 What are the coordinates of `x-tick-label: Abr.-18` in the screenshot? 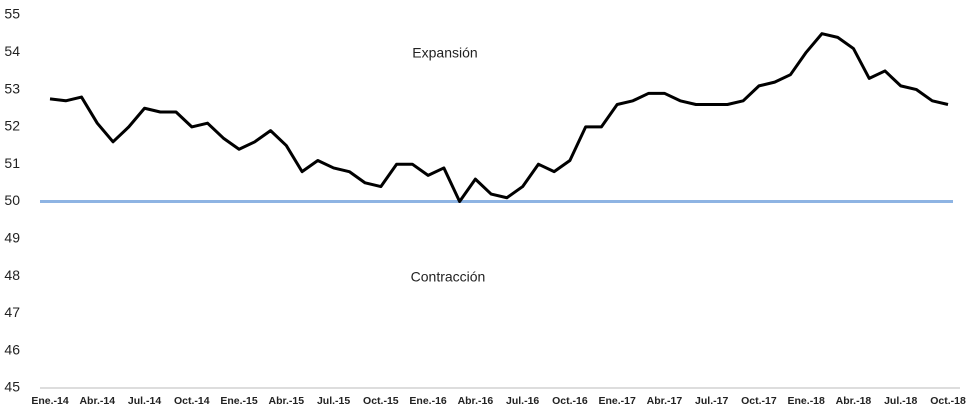 It's located at (854, 401).